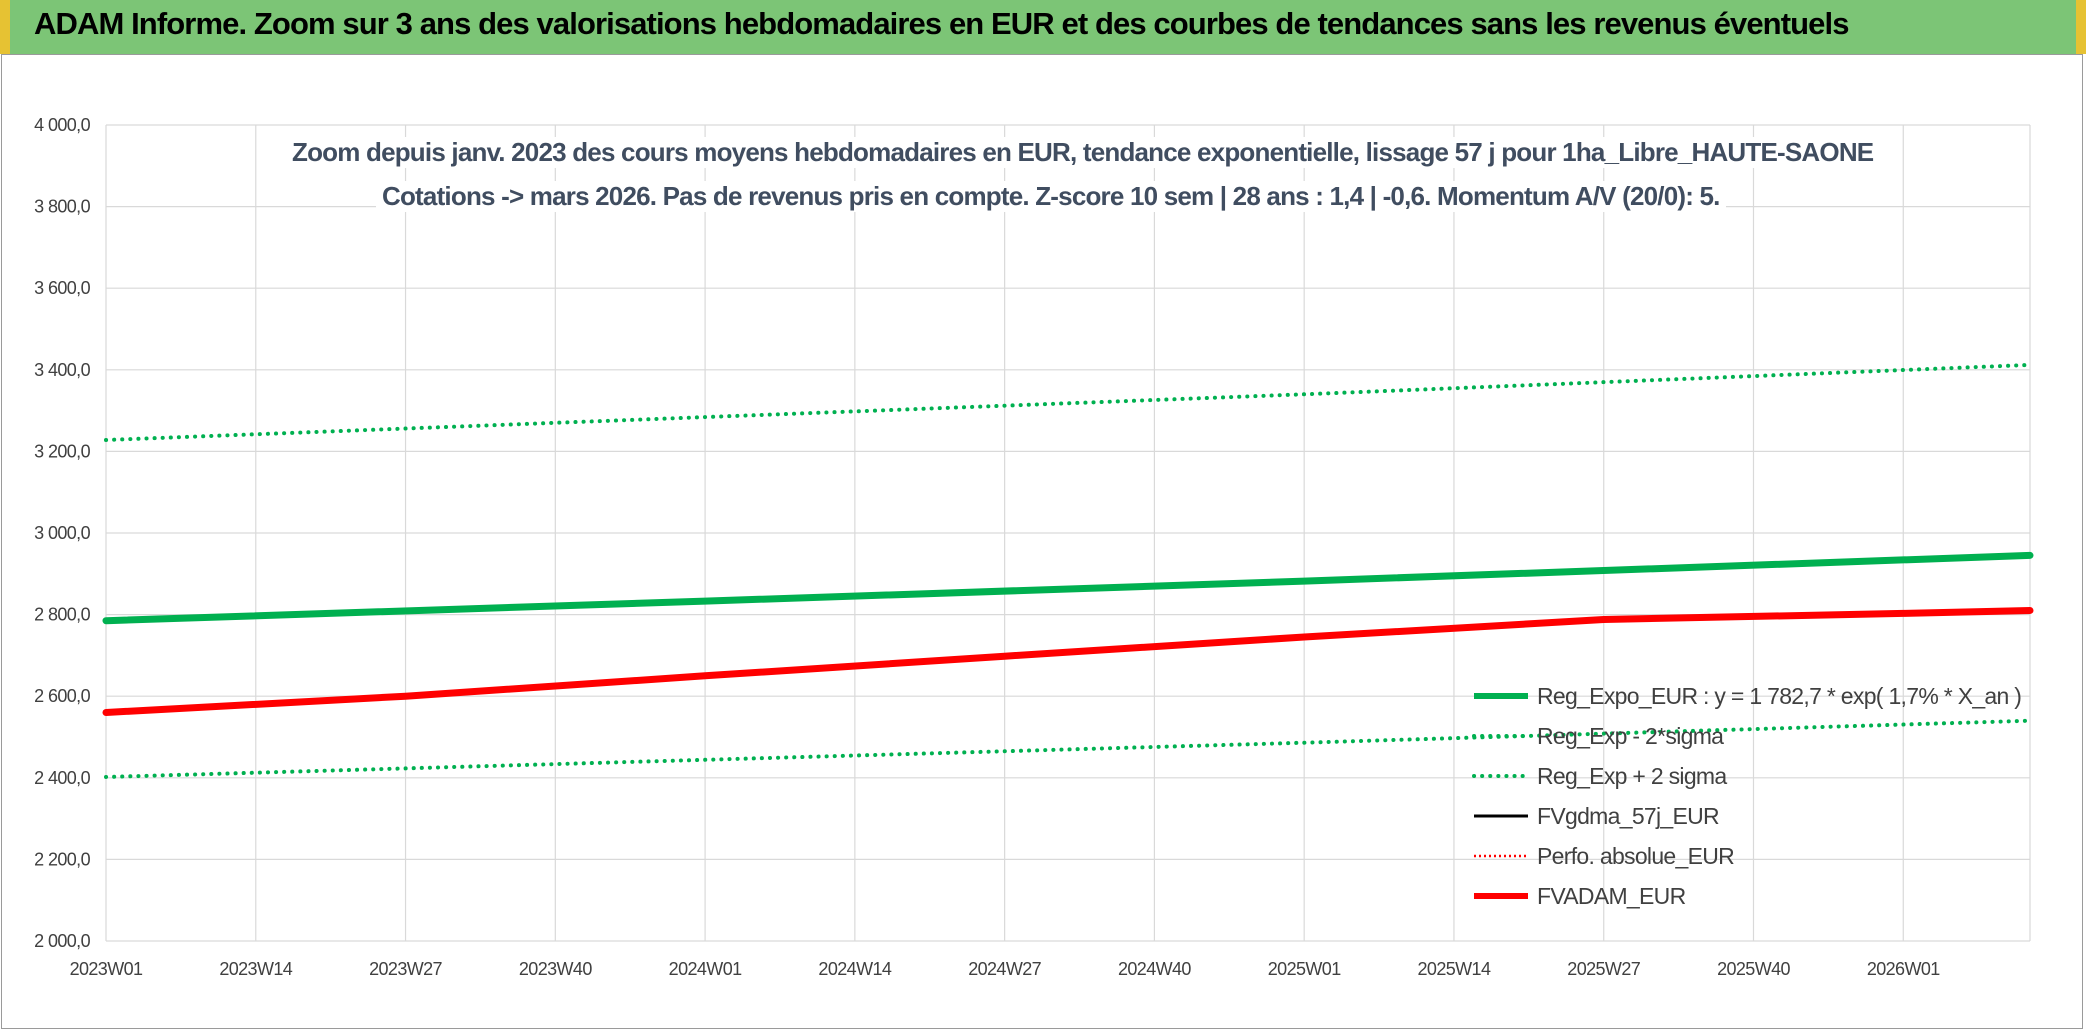 The height and width of the screenshot is (1031, 2086). What do you see at coordinates (1454, 969) in the screenshot?
I see `x-tick-label: 2025W14` at bounding box center [1454, 969].